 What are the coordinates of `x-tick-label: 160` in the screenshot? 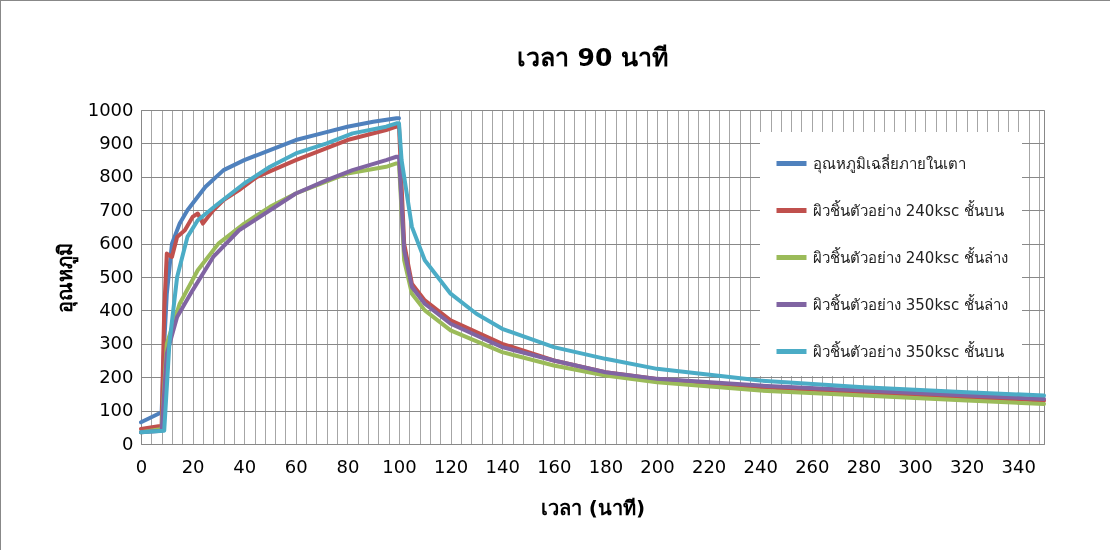 It's located at (554, 466).